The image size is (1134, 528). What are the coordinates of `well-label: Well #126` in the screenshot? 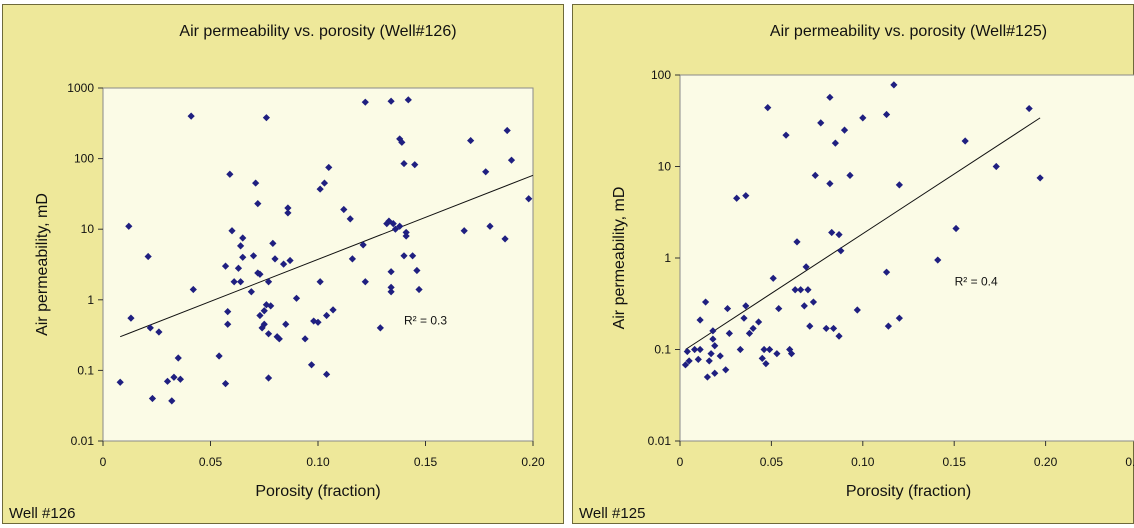 It's located at (42, 513).